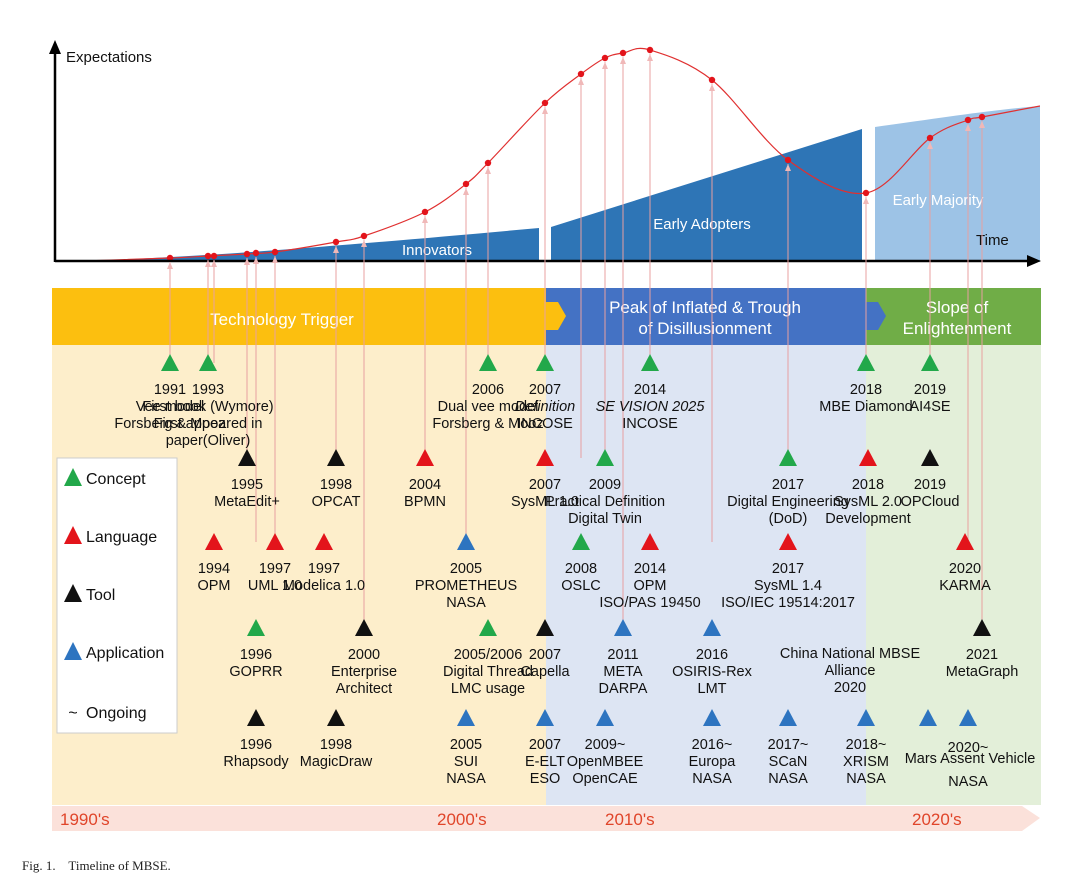  I want to click on event-label-line: 2000, so click(364, 655).